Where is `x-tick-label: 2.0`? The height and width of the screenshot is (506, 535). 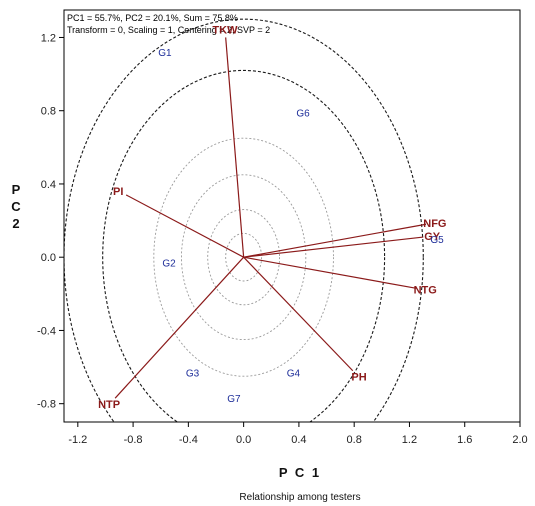 x-tick-label: 2.0 is located at coordinates (519, 440).